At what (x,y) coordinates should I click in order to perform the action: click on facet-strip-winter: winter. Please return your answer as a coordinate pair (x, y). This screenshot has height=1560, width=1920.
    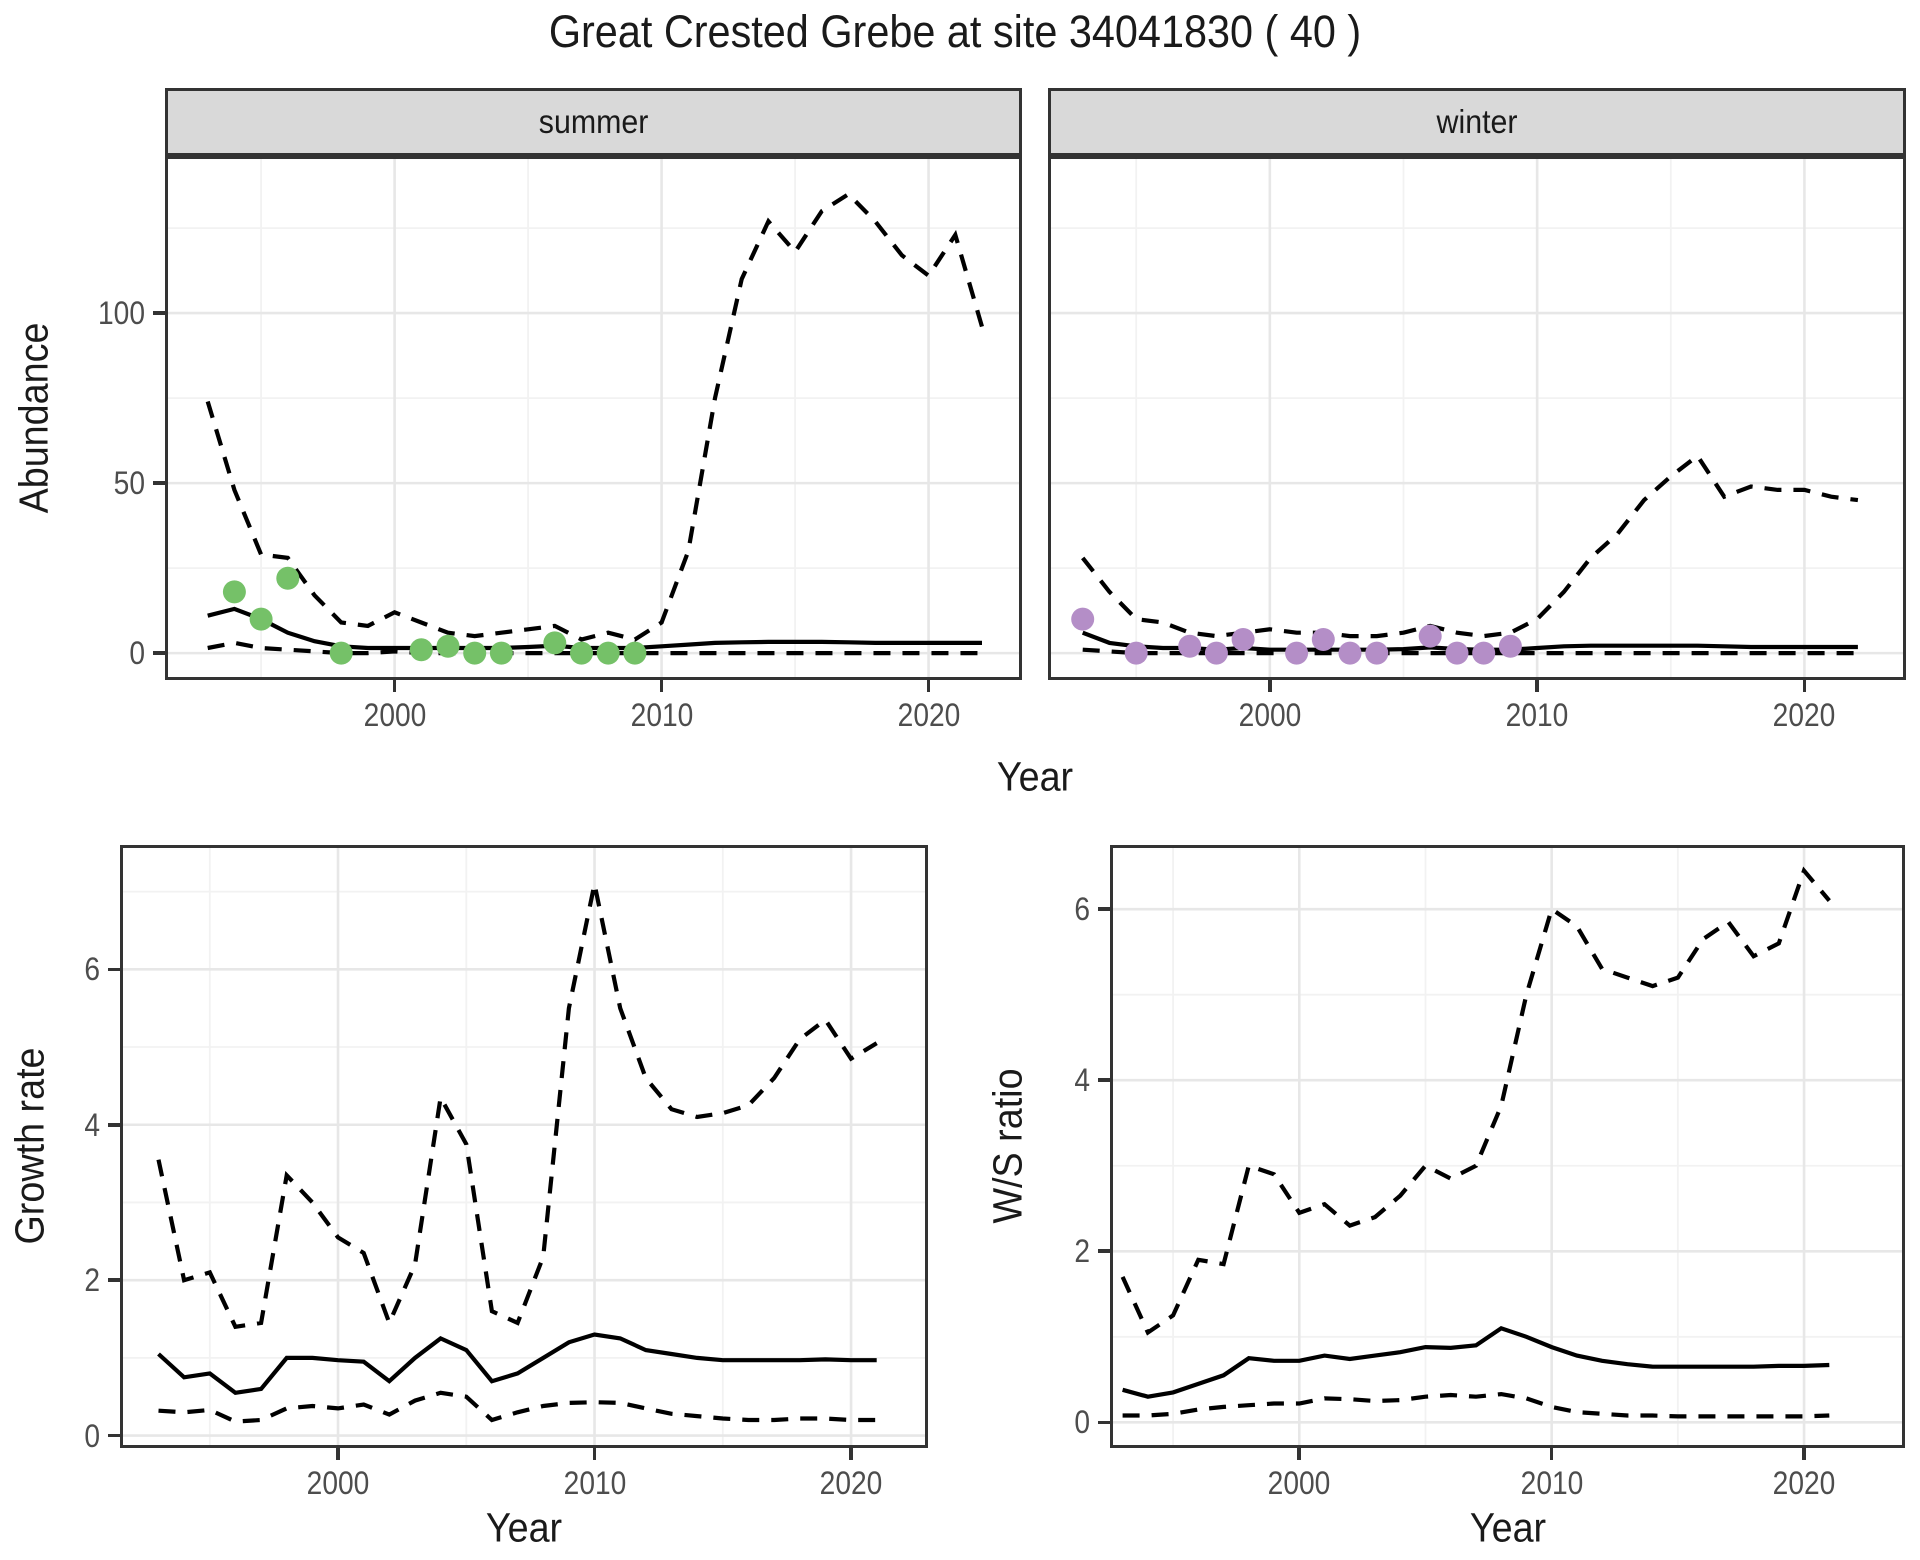
    Looking at the image, I should click on (1477, 122).